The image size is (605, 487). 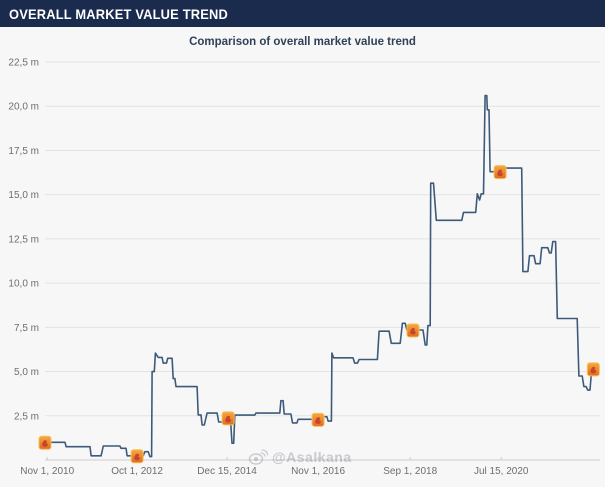 I want to click on y-axis-tick-label: 2,5 m, so click(x=26, y=416).